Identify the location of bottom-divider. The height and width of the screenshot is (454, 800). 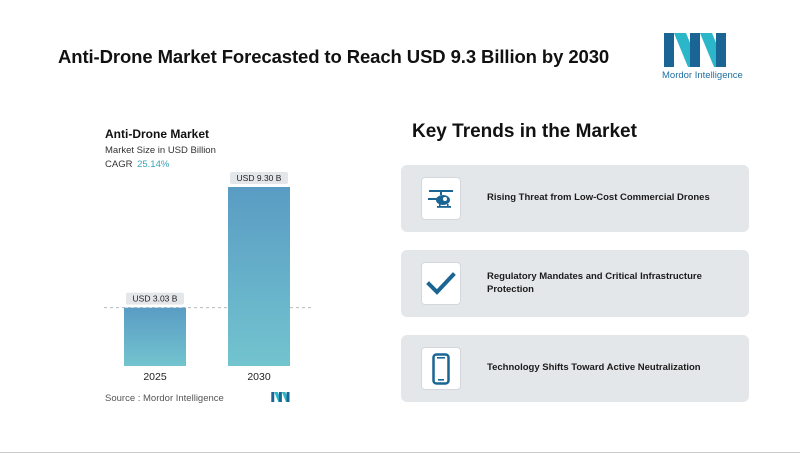
(400, 452).